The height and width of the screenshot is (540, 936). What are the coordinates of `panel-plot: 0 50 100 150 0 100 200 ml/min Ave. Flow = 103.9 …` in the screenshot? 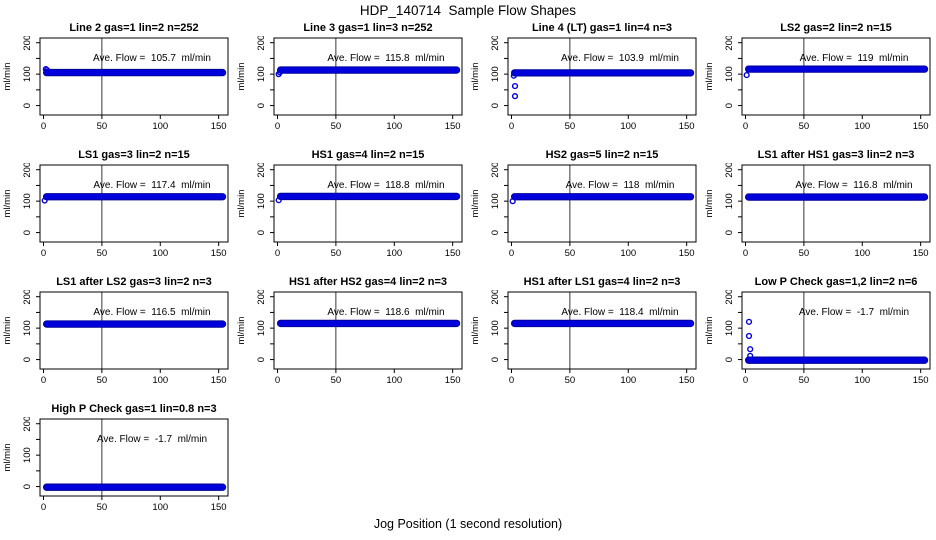 It's located at (583, 83).